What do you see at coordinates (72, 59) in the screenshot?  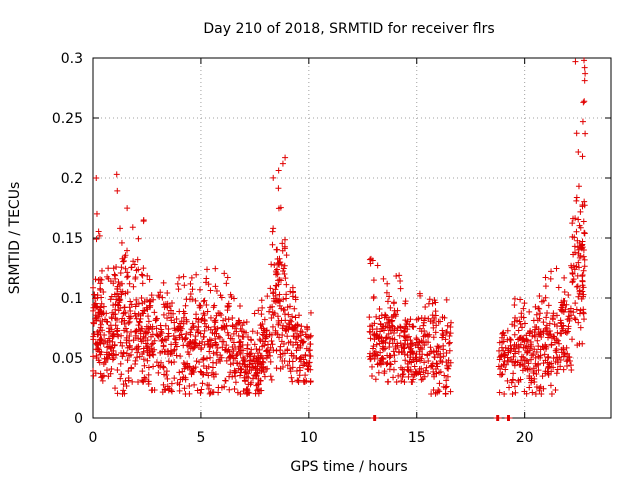 I see `y-tick-label: 0.3` at bounding box center [72, 59].